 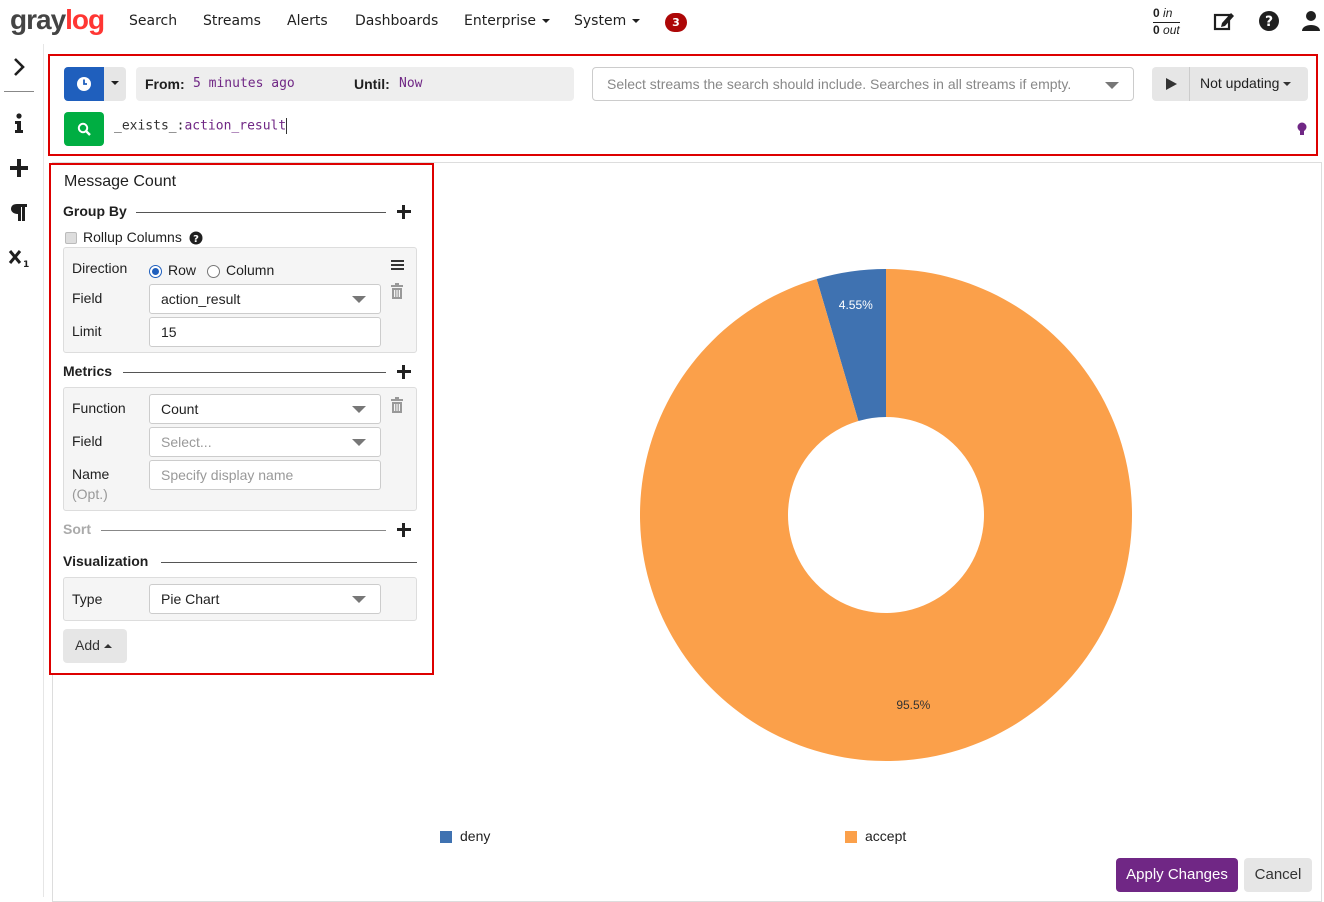 I want to click on group-by-heading: Group By, so click(x=95, y=211).